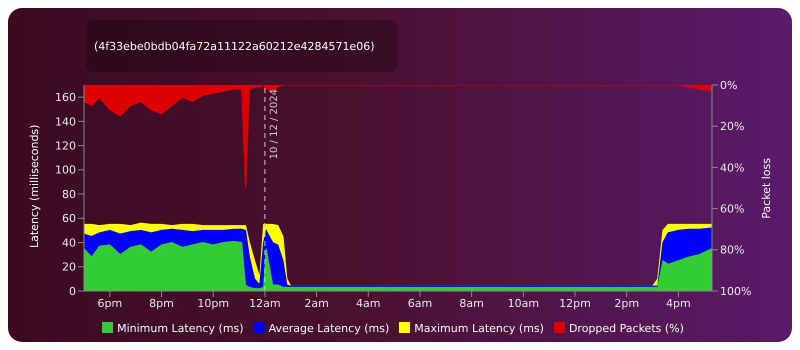 Image resolution: width=800 pixels, height=350 pixels. I want to click on x-tick-label: 6am, so click(420, 303).